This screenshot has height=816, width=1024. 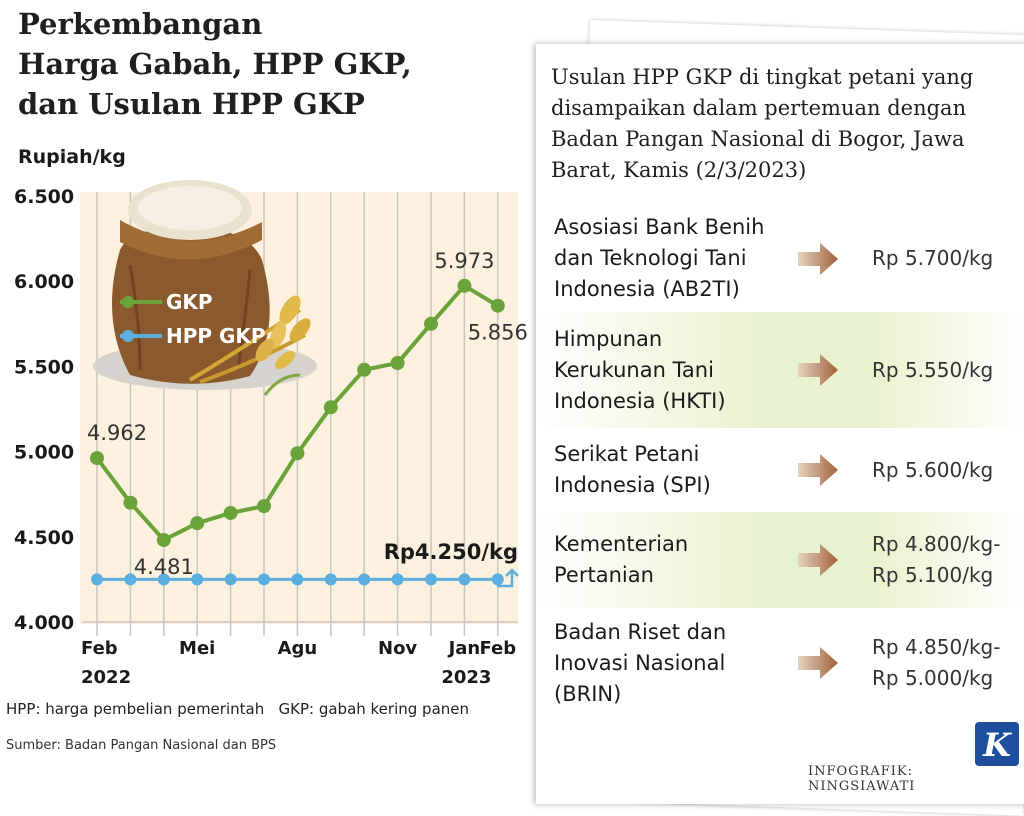 What do you see at coordinates (464, 261) in the screenshot?
I see `data-label: 5.973` at bounding box center [464, 261].